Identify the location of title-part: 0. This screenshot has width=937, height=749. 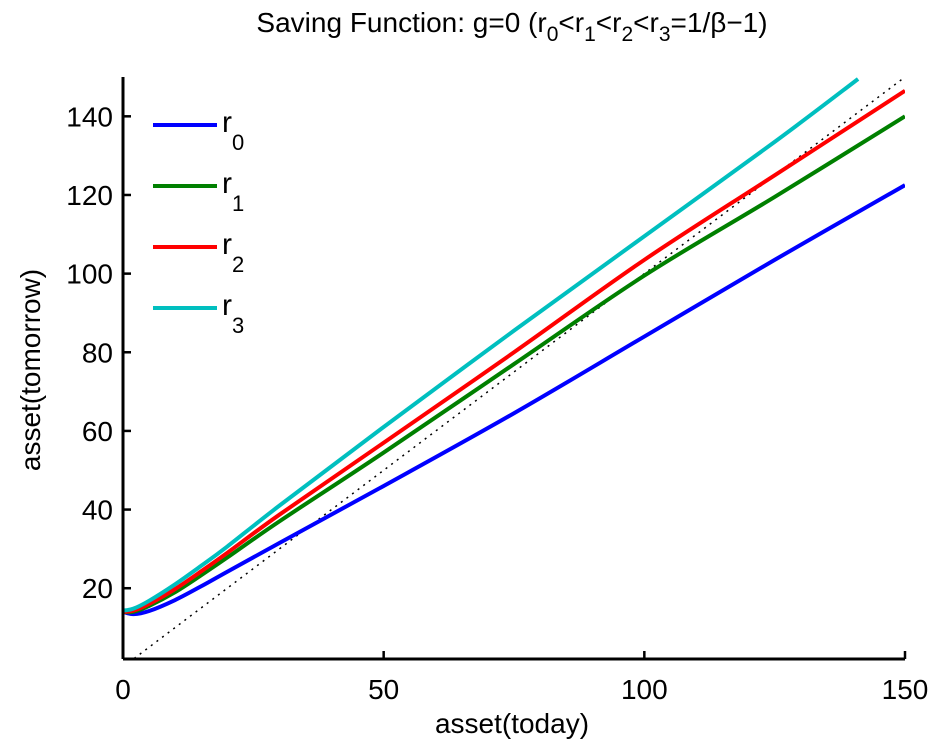
(553, 34).